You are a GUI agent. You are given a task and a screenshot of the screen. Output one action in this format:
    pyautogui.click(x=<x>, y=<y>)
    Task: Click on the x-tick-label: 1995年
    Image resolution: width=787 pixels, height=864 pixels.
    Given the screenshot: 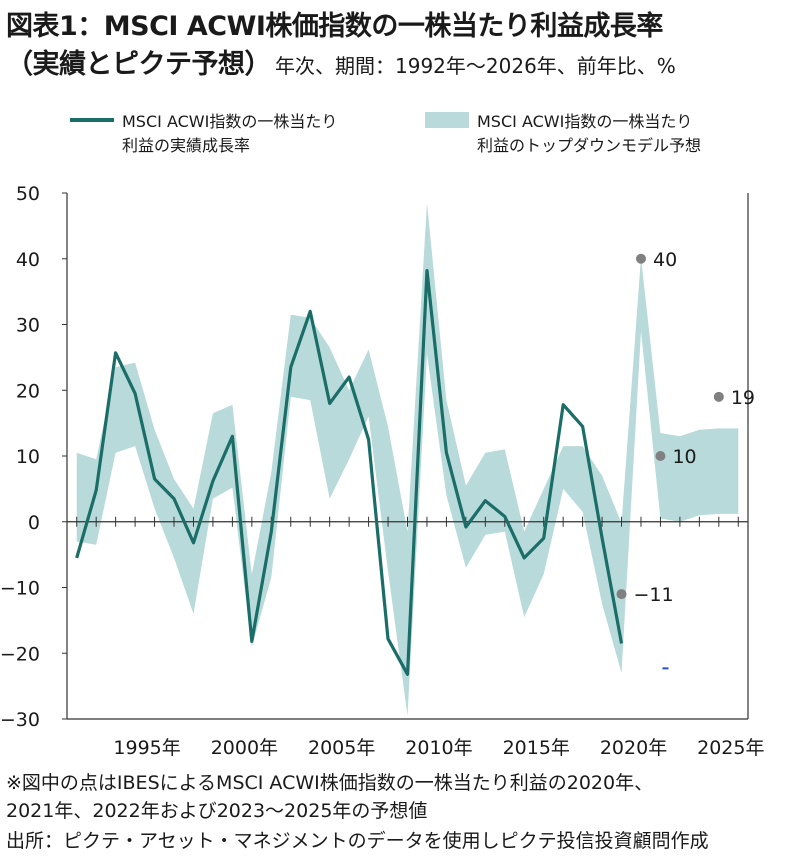 What is the action you would take?
    pyautogui.click(x=146, y=748)
    